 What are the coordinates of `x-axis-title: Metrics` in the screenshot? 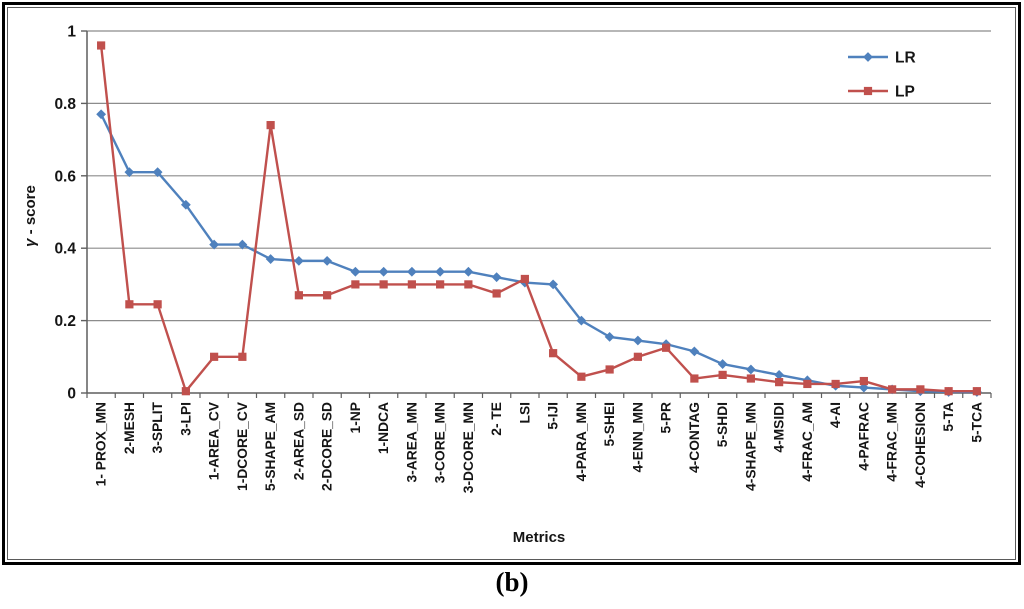 It's located at (539, 537).